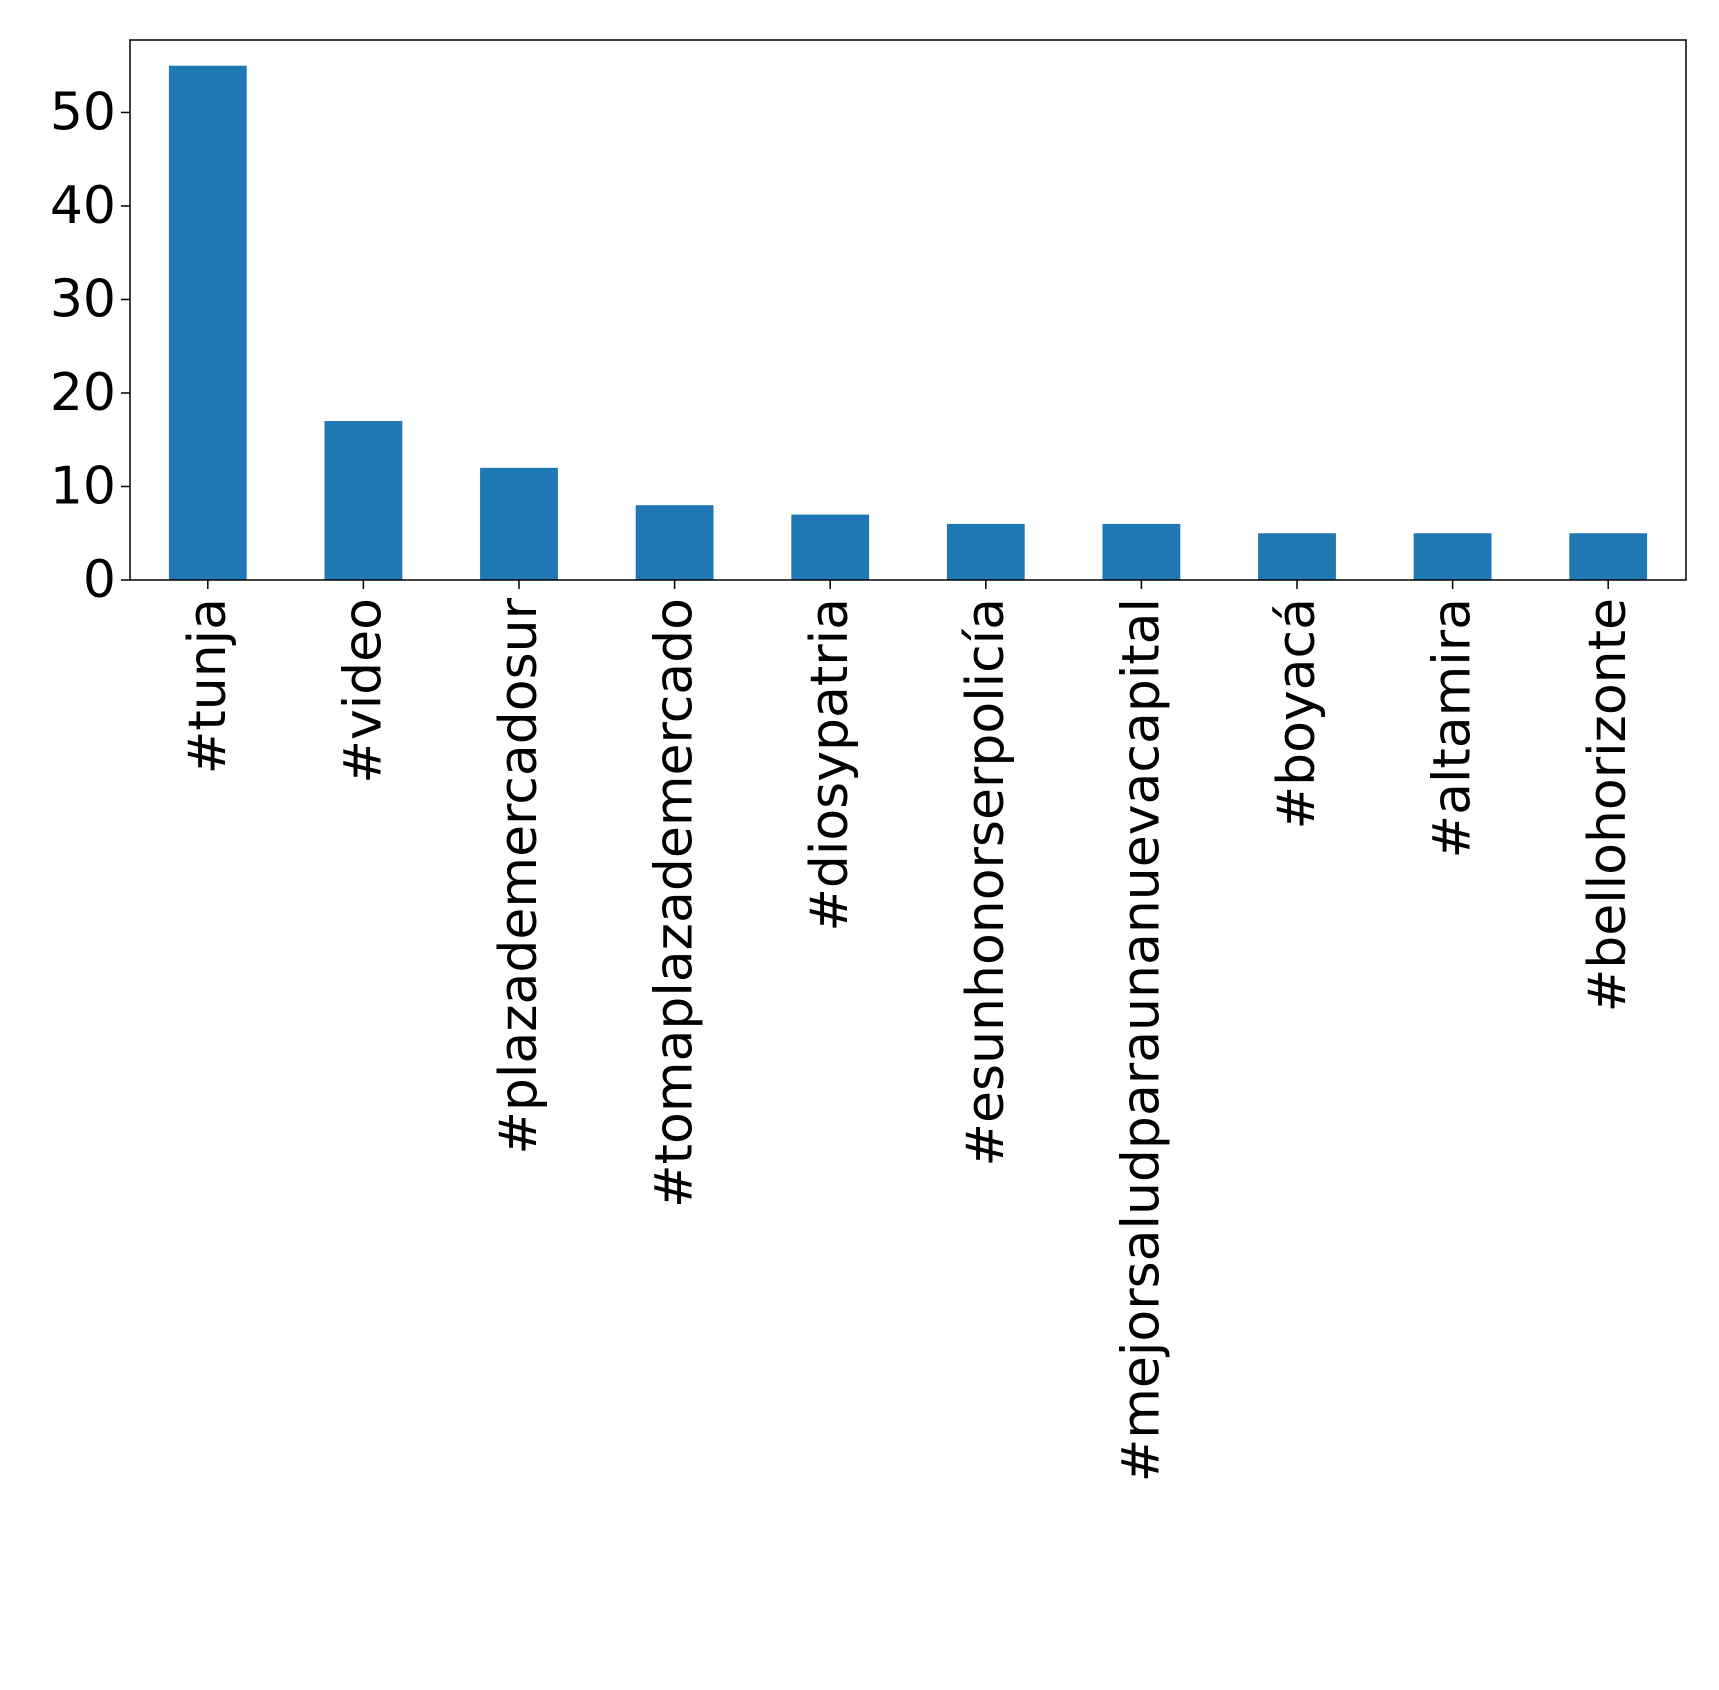  What do you see at coordinates (1297, 556) in the screenshot?
I see `bar-boyacá` at bounding box center [1297, 556].